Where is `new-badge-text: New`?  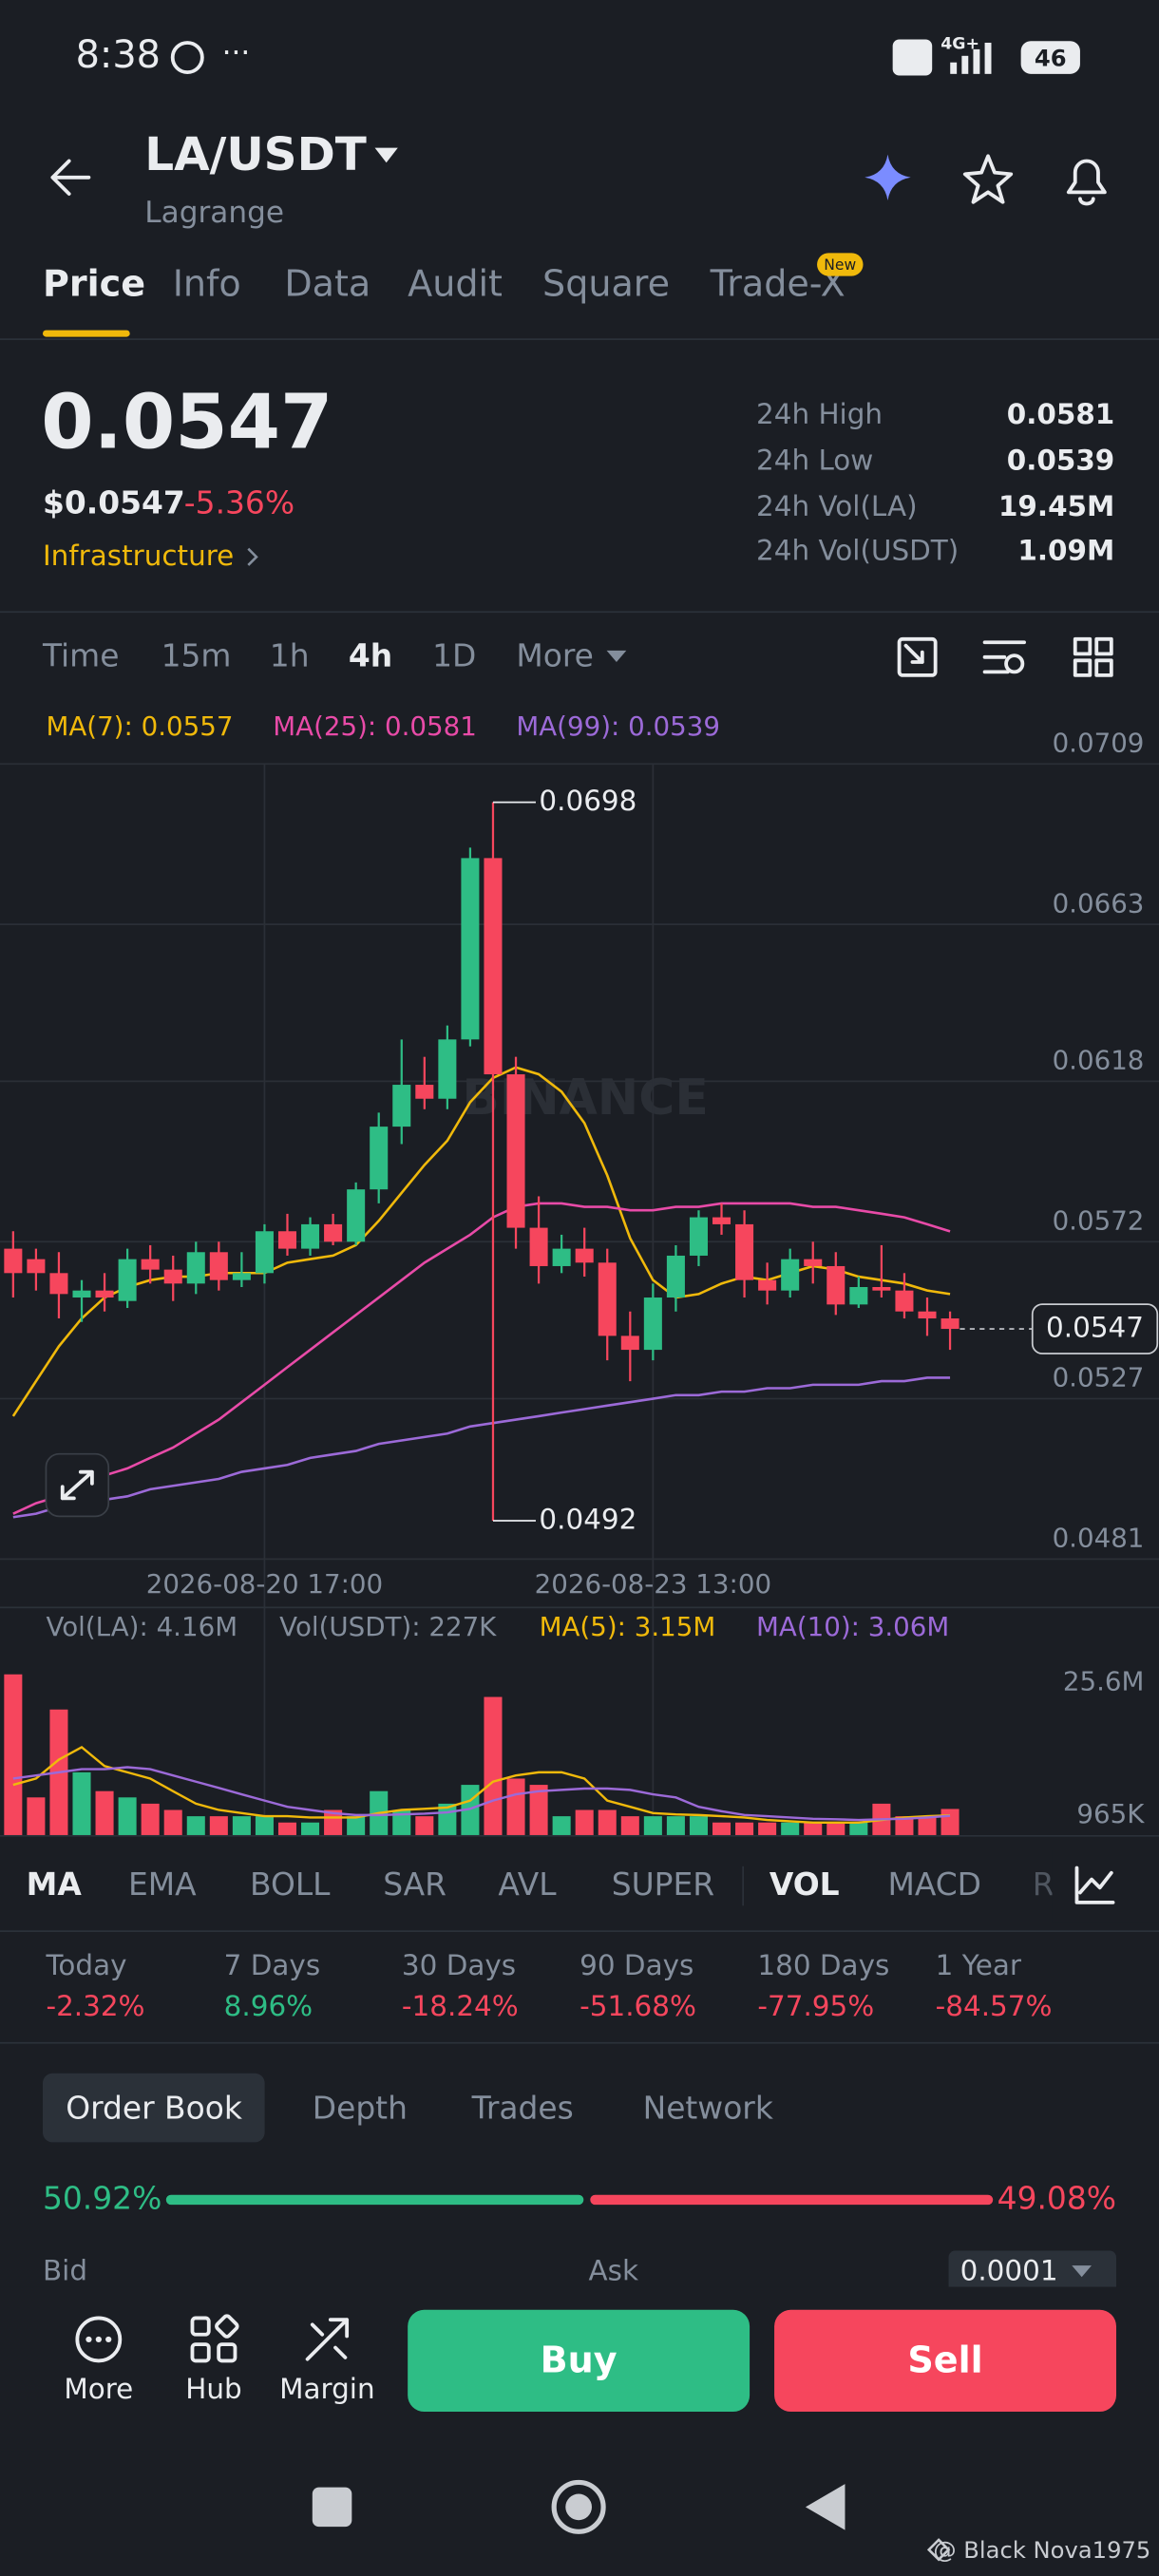
new-badge-text: New is located at coordinates (840, 265).